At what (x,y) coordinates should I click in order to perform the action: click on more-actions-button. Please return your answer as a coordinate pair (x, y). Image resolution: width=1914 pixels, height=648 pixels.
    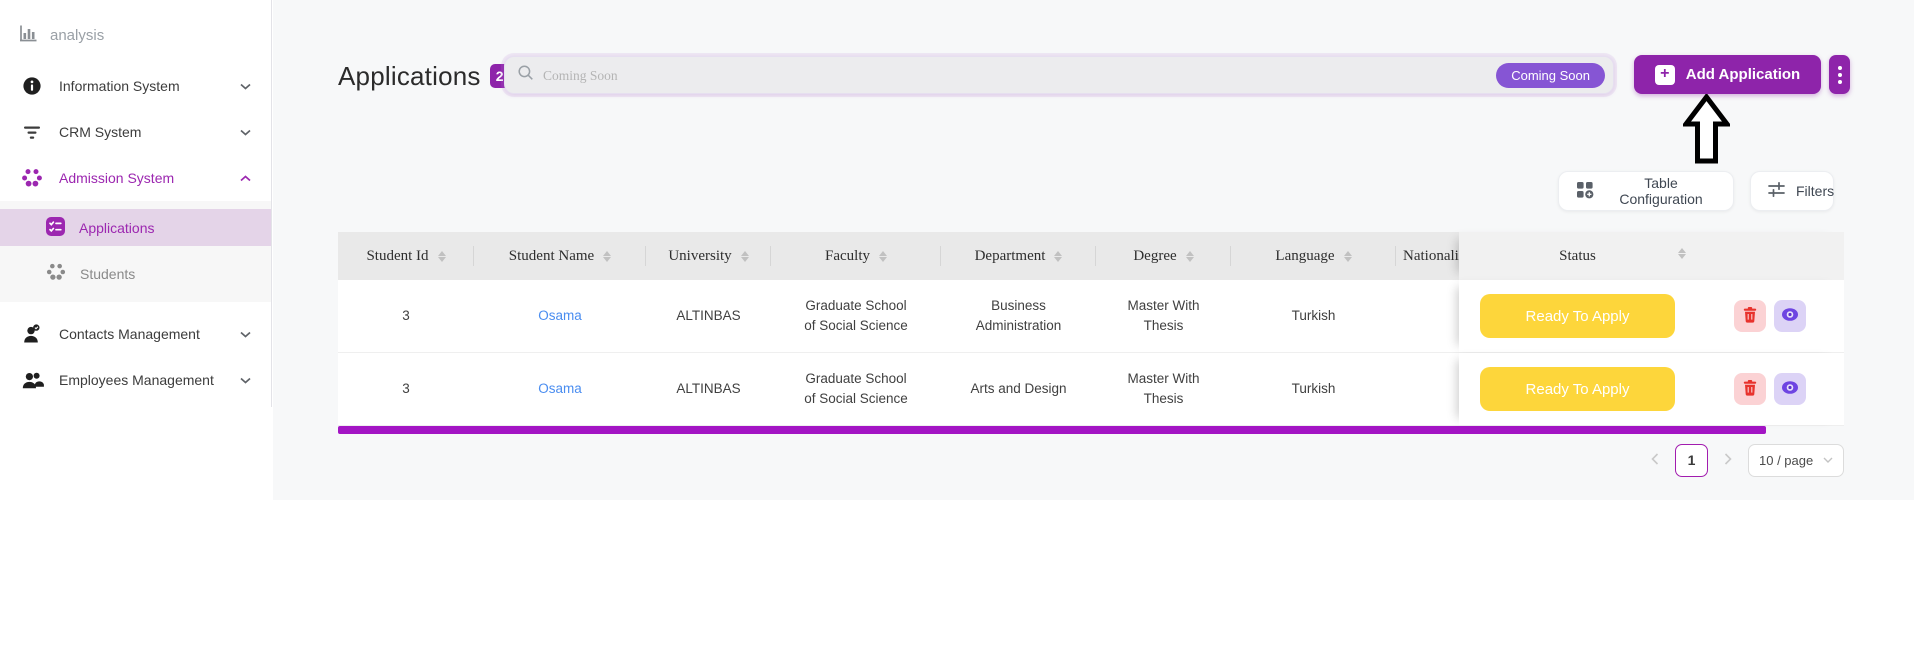
    Looking at the image, I should click on (1839, 74).